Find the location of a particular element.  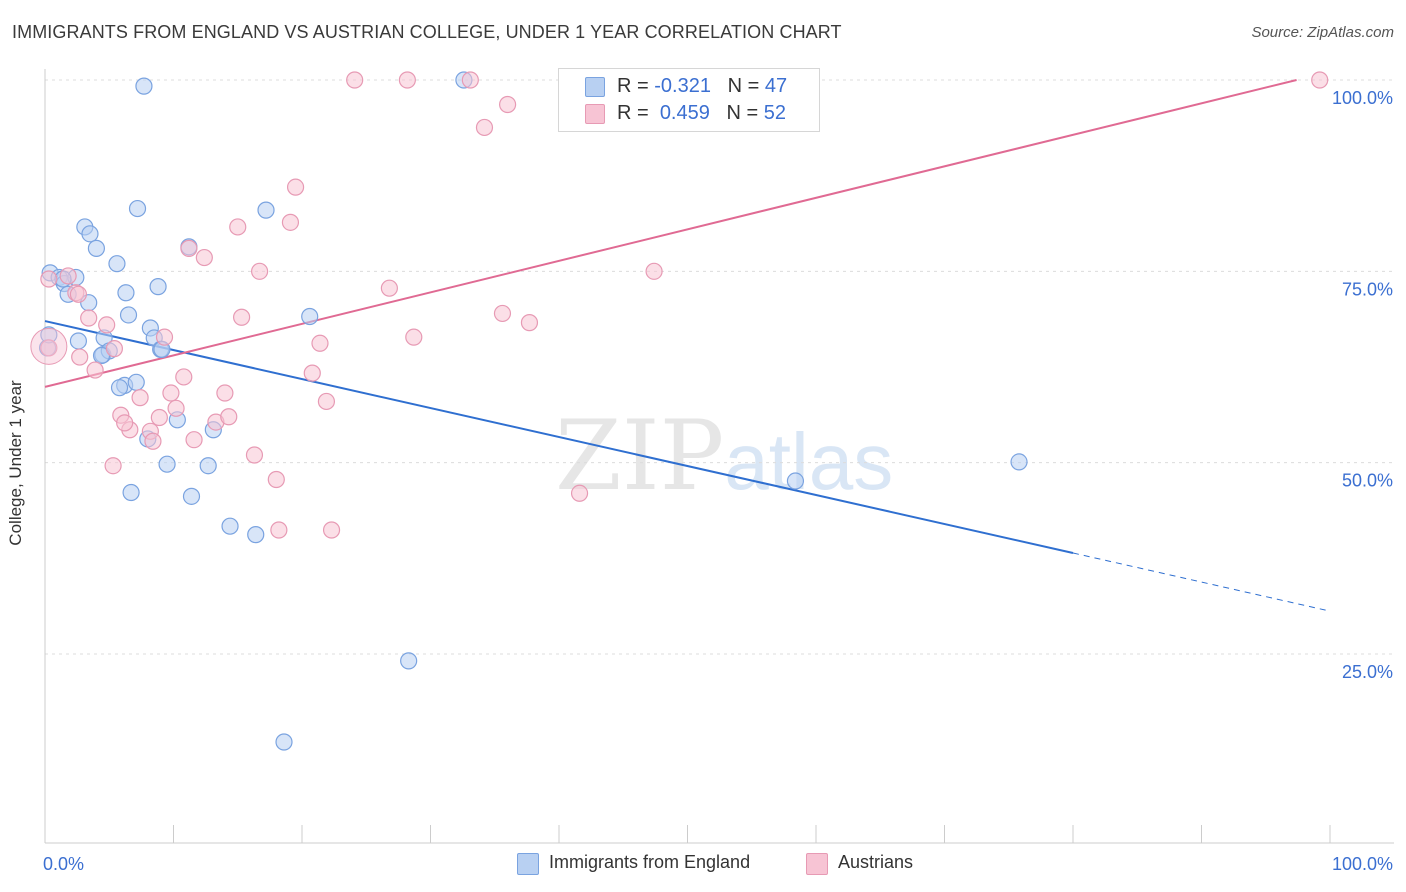

point-cluster is located at coordinates (49, 346).